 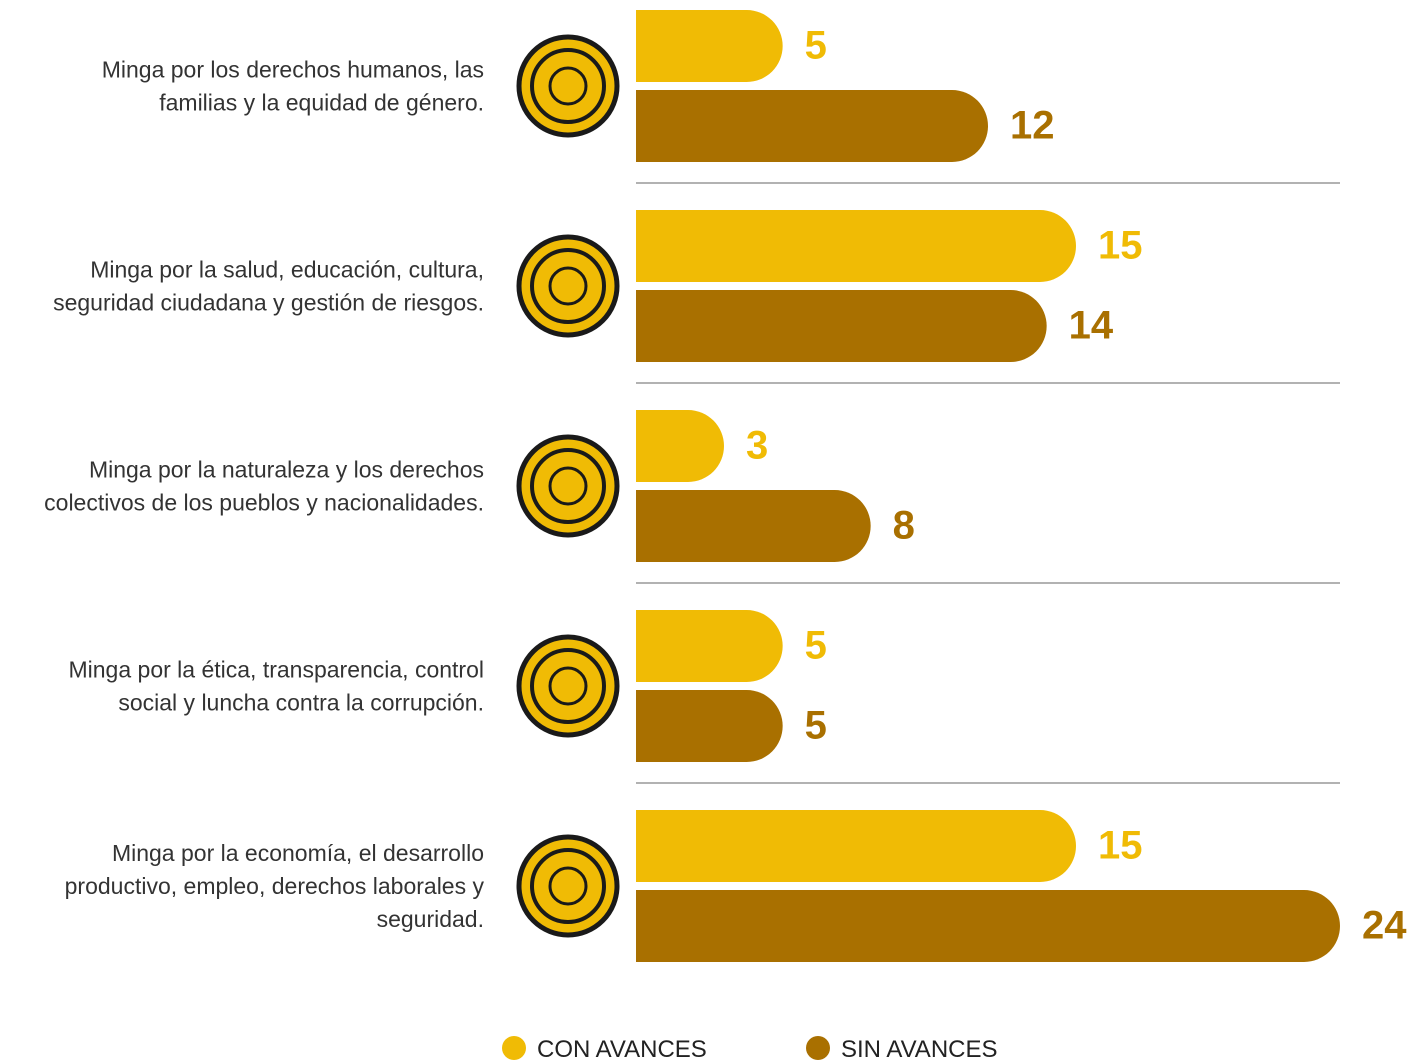 I want to click on category-line: productivo, empleo, derechos laborales y, so click(x=275, y=886).